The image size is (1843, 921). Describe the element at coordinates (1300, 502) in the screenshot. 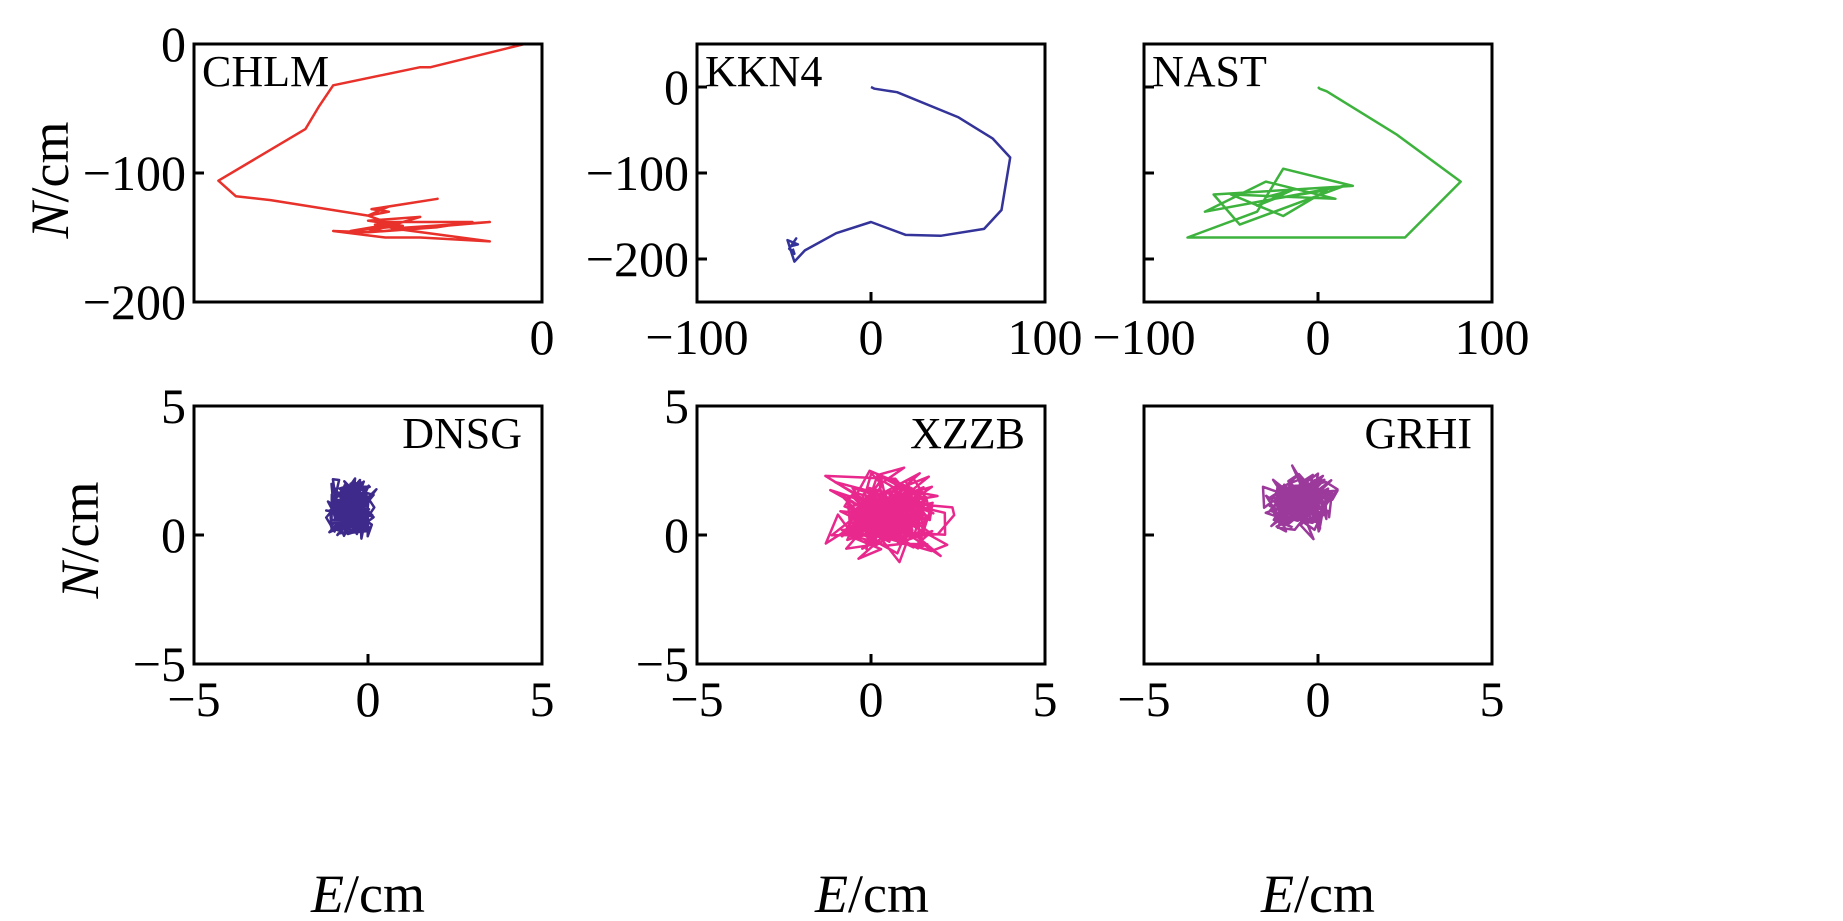

I see `series-line-grhi` at that location.